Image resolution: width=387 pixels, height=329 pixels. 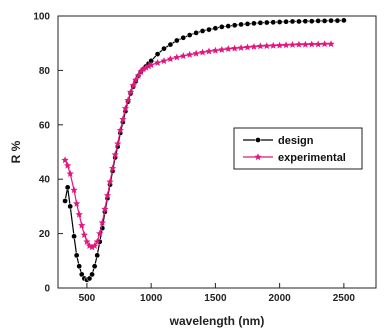 I want to click on legend: design experimental, so click(x=298, y=148).